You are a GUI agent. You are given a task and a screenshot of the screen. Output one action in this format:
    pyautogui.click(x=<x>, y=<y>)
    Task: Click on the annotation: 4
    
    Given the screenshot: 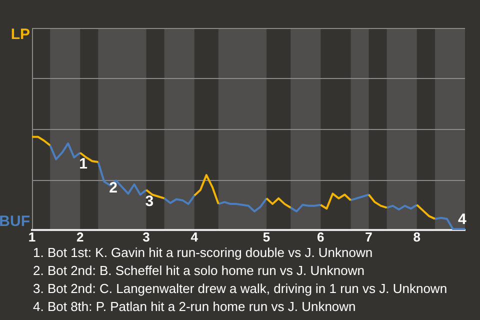 What is the action you would take?
    pyautogui.click(x=462, y=219)
    